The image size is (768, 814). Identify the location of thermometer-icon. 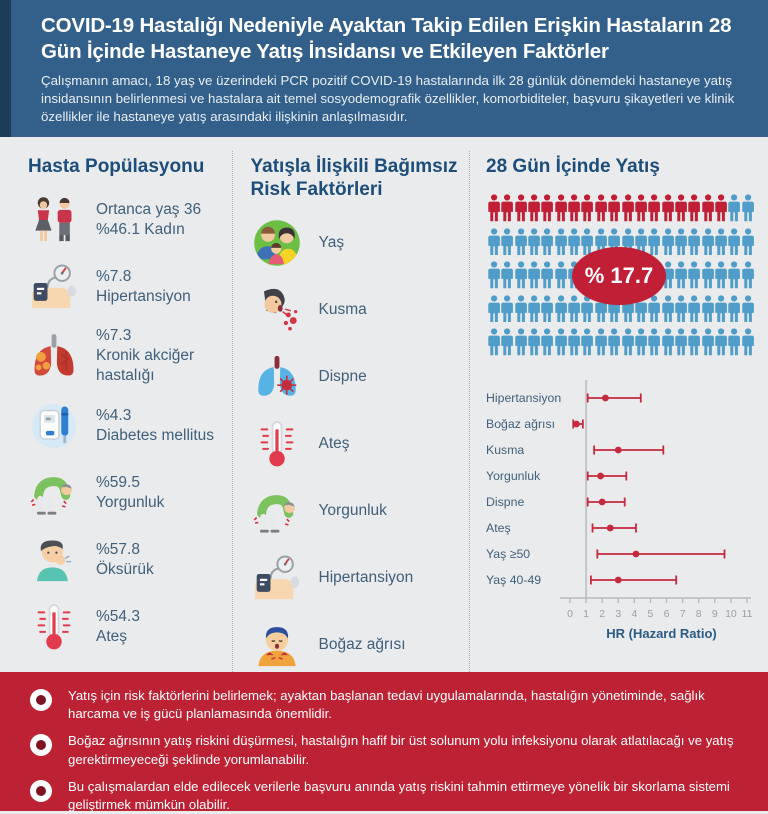
(277, 444).